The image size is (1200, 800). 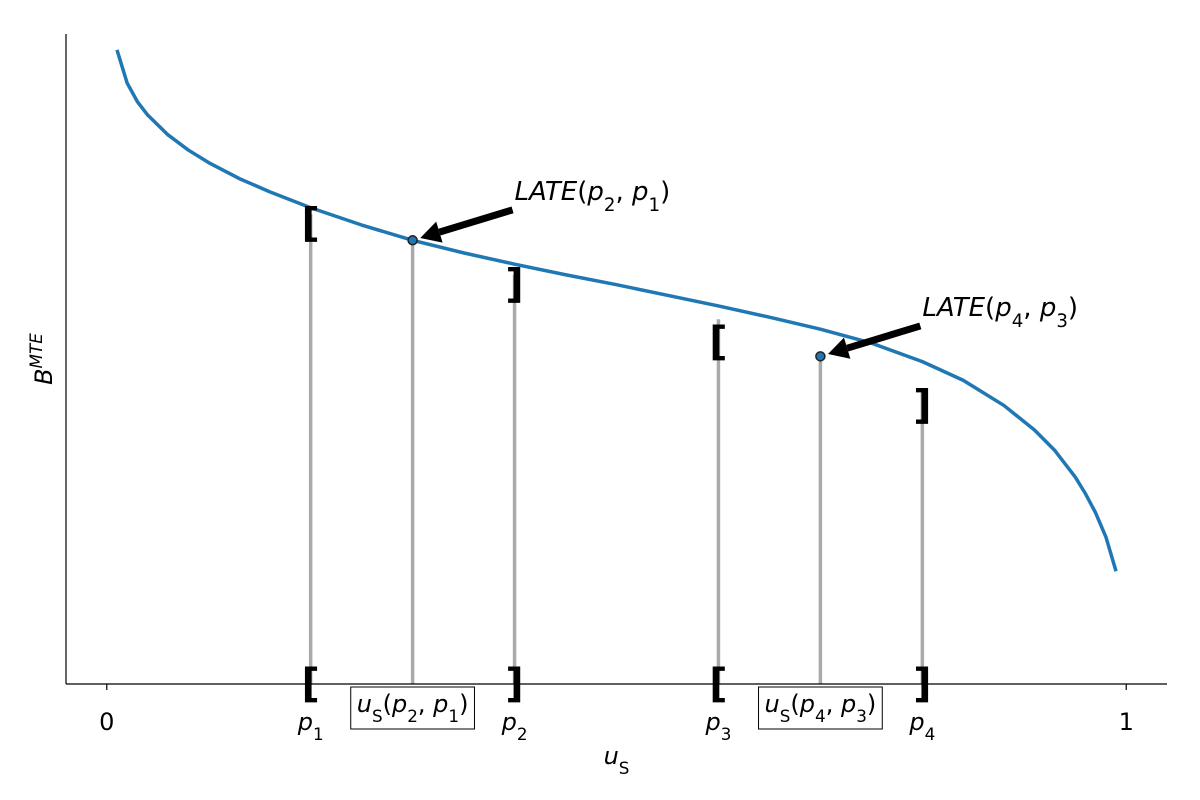 What do you see at coordinates (42, 359) in the screenshot?
I see `y-axis-label: BMTE` at bounding box center [42, 359].